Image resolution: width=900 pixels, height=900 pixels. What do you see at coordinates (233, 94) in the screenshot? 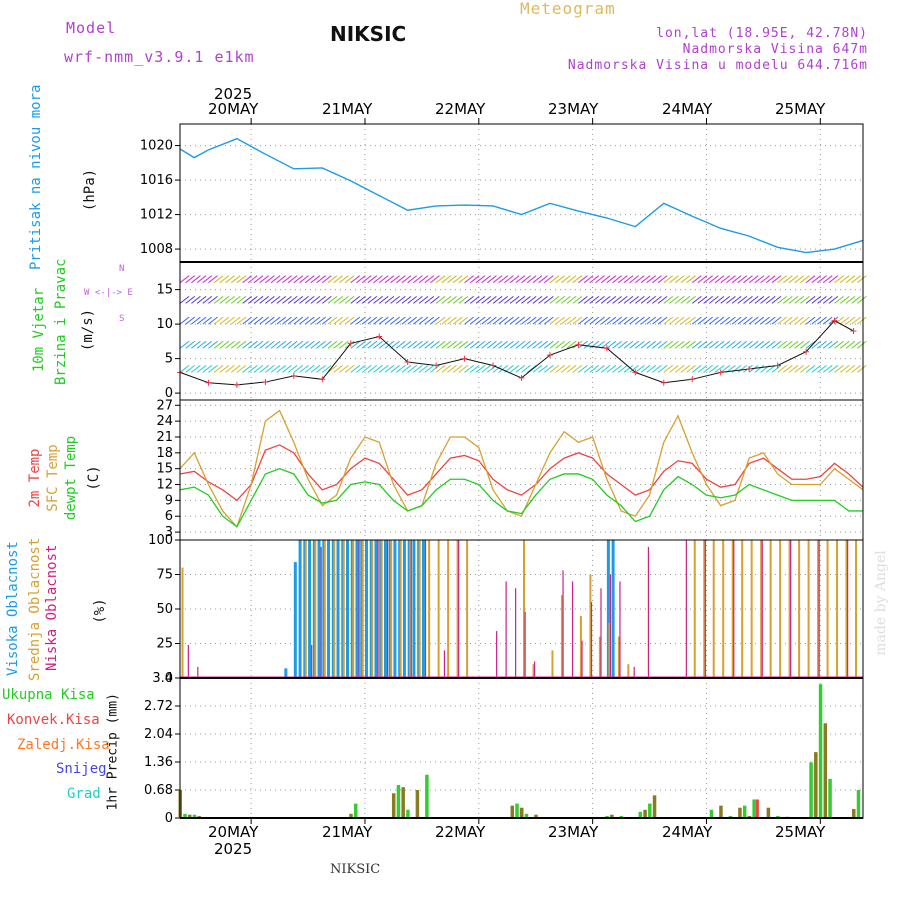
I see `top-year: 2025` at bounding box center [233, 94].